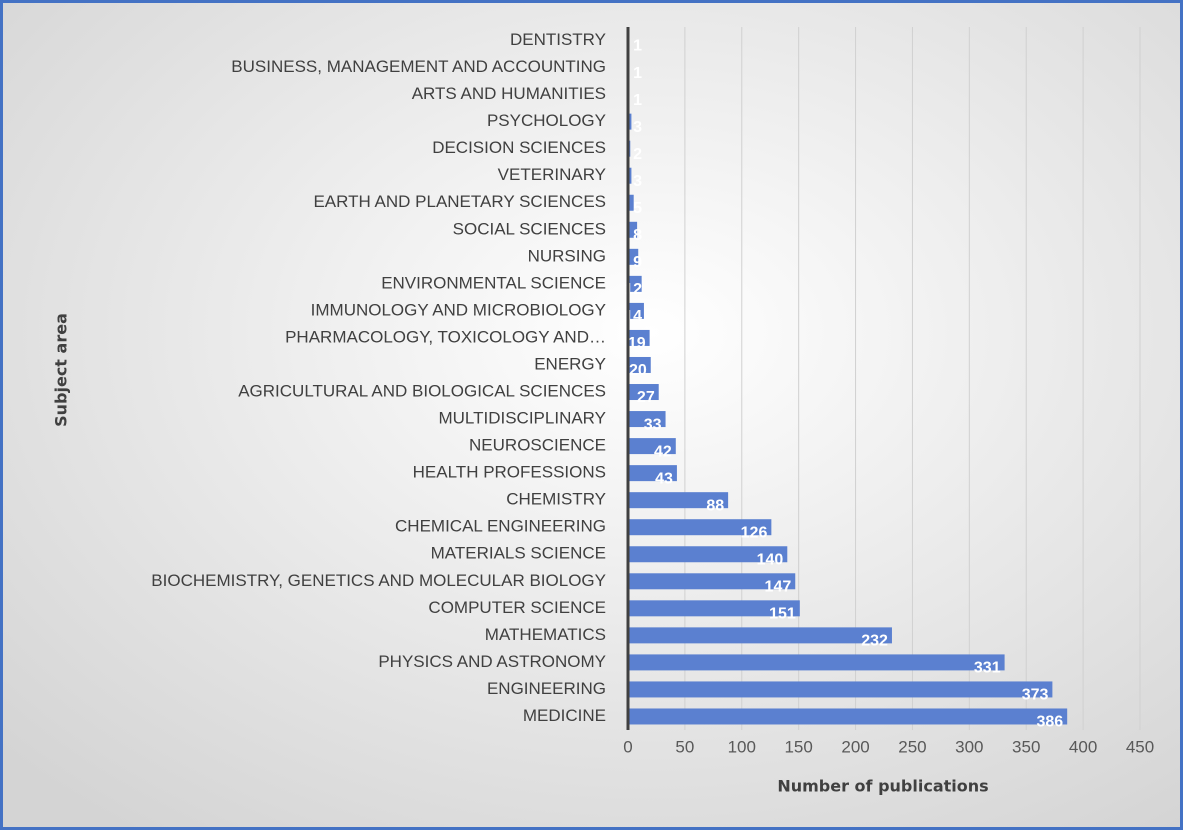 The width and height of the screenshot is (1183, 830). What do you see at coordinates (545, 634) in the screenshot?
I see `y-tick-label: MATHEMATICS` at bounding box center [545, 634].